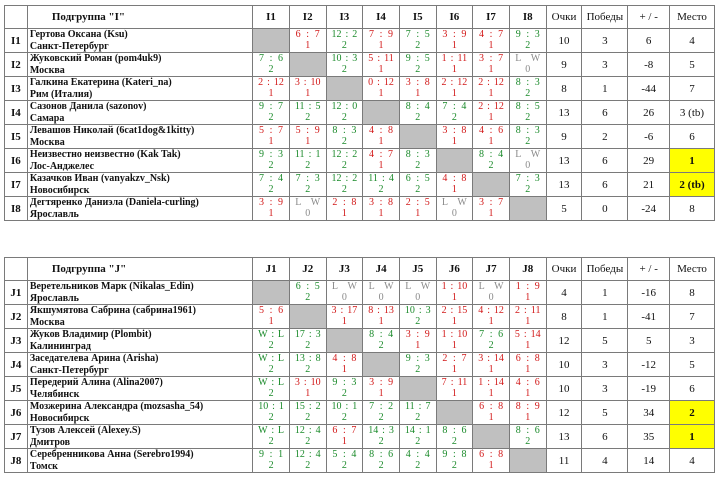 The height and width of the screenshot is (480, 715). What do you see at coordinates (16, 88) in the screenshot?
I see `player-code: I3` at bounding box center [16, 88].